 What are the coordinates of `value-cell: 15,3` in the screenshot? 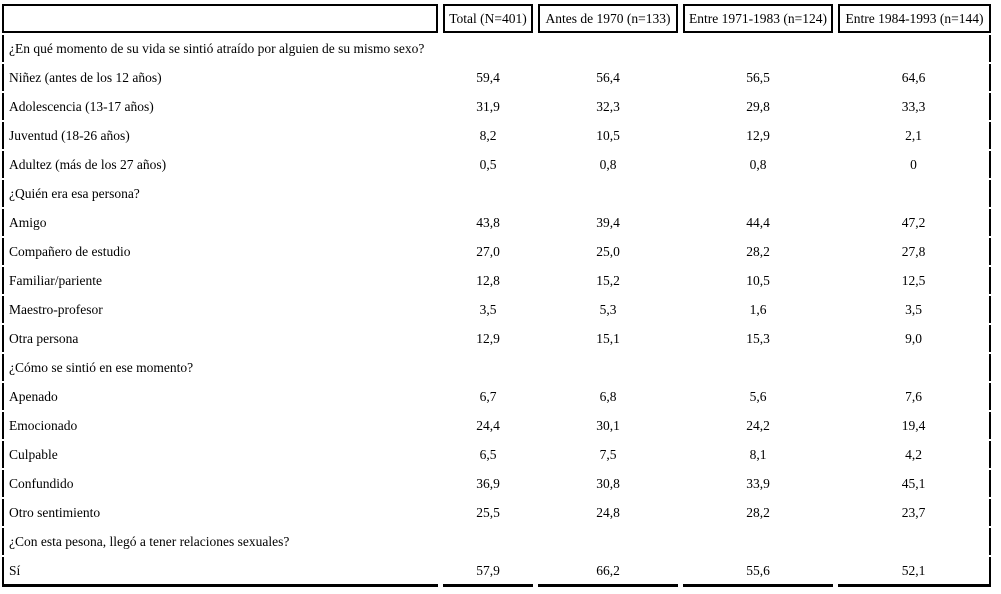 It's located at (758, 338).